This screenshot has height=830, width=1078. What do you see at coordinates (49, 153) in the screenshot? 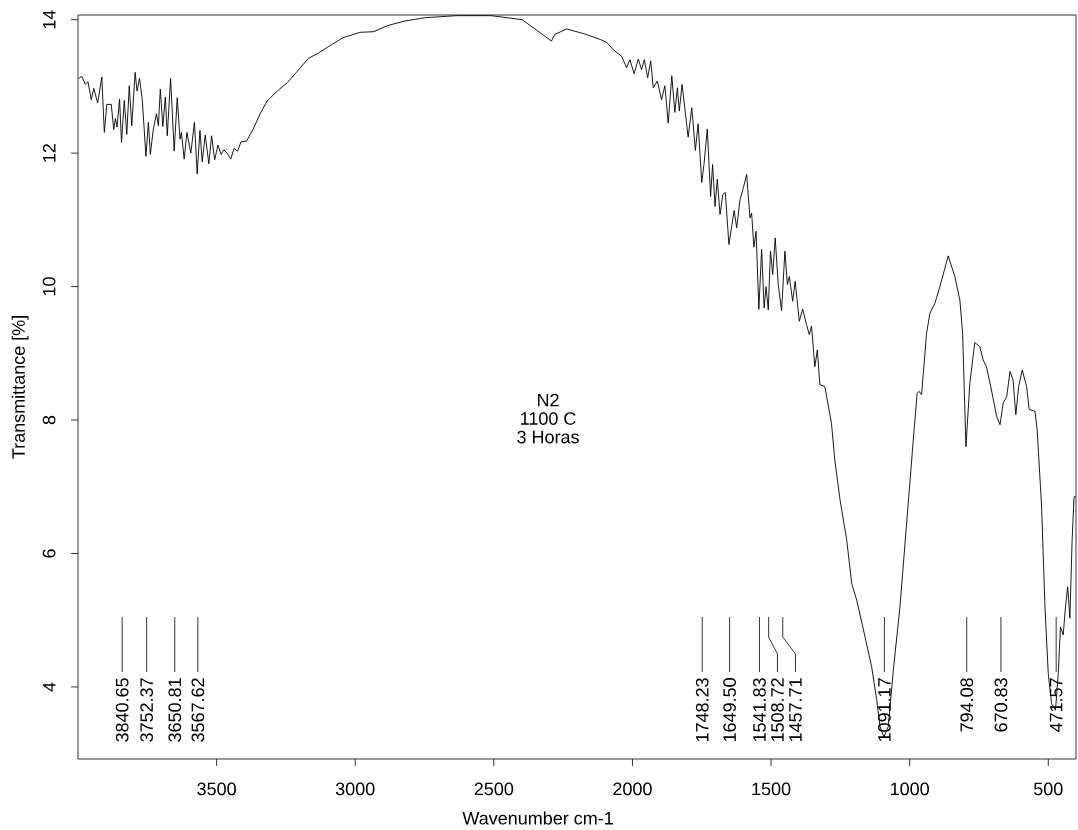
I see `y-tick-label: 12` at bounding box center [49, 153].